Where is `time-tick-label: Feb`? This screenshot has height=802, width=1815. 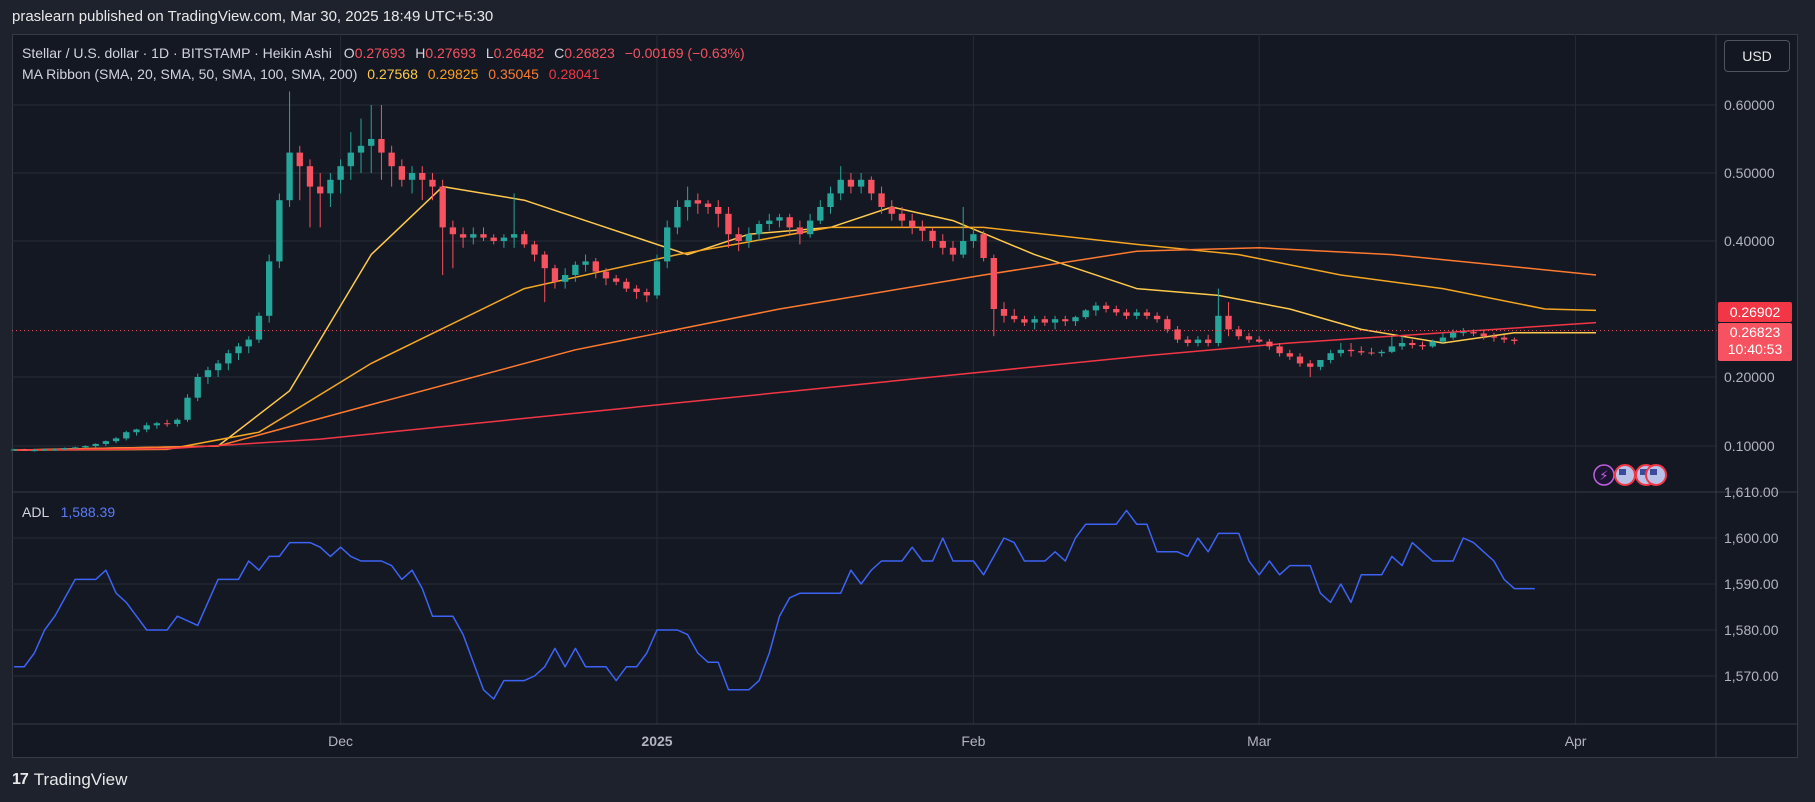
time-tick-label: Feb is located at coordinates (973, 741).